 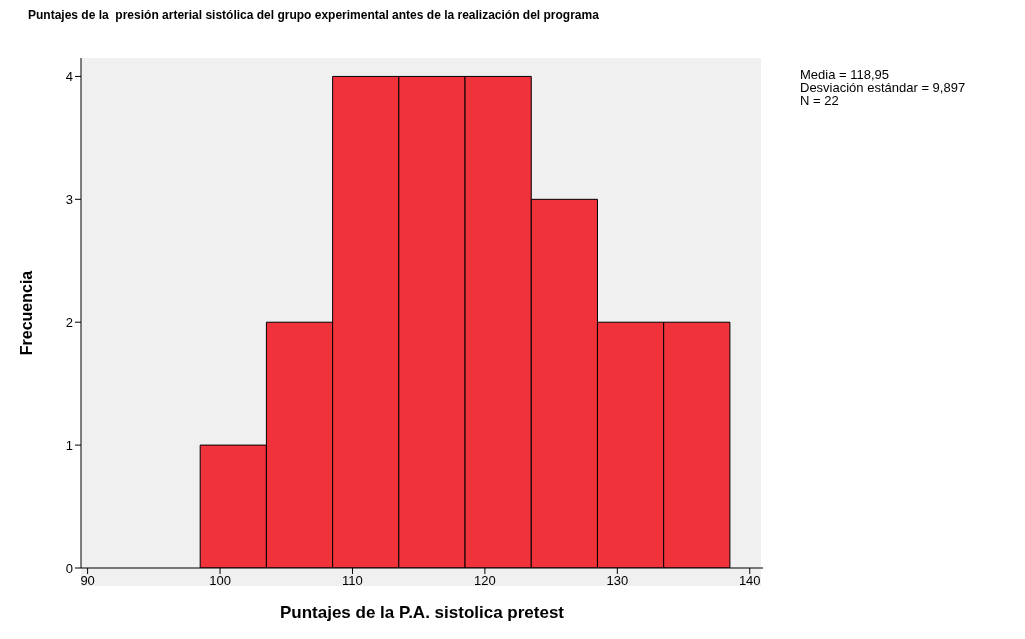 I want to click on y-tick-label: 2, so click(x=69, y=322).